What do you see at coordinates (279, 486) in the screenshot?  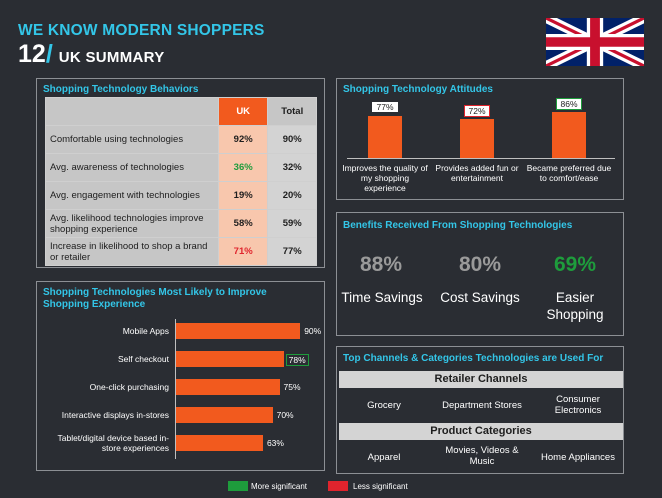 I see `legend-more-label: More significant` at bounding box center [279, 486].